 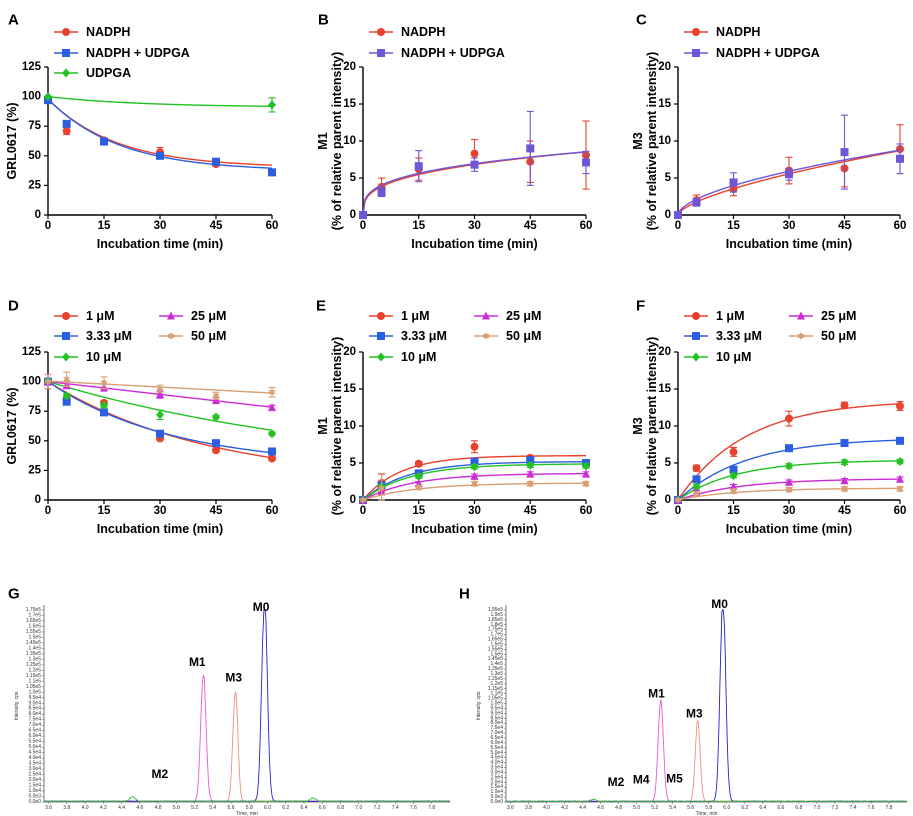 What do you see at coordinates (672, 808) in the screenshot?
I see `x-tick-label: 5.4` at bounding box center [672, 808].